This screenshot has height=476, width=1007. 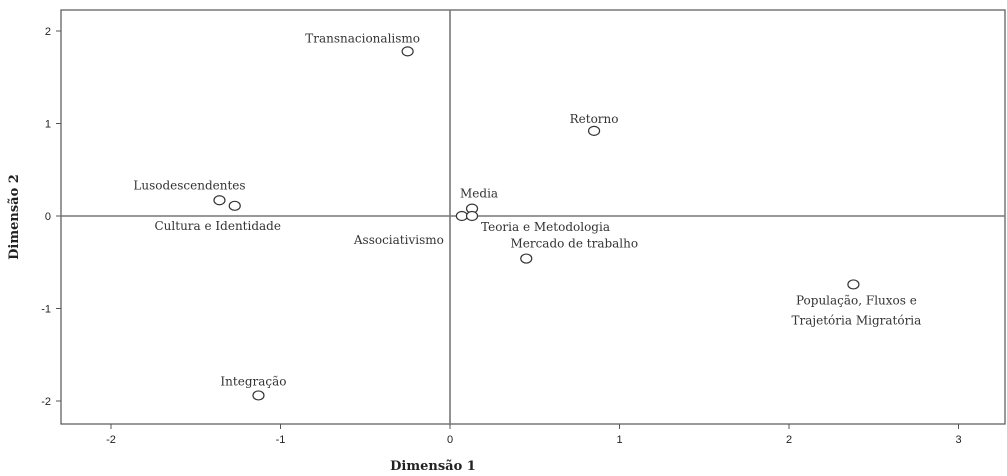 I want to click on y-tick-label: 1, so click(x=48, y=125).